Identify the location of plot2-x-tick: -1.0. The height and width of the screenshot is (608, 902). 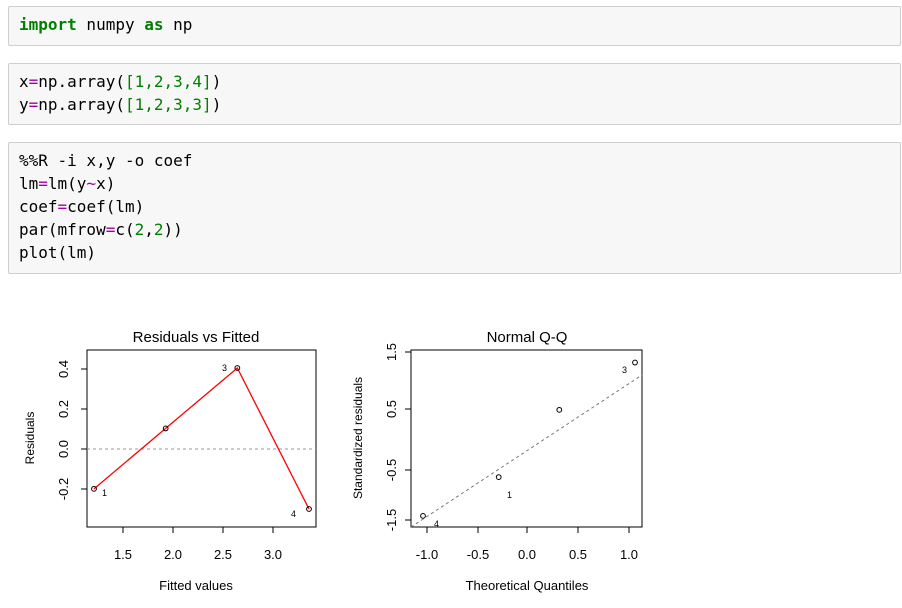
(427, 554).